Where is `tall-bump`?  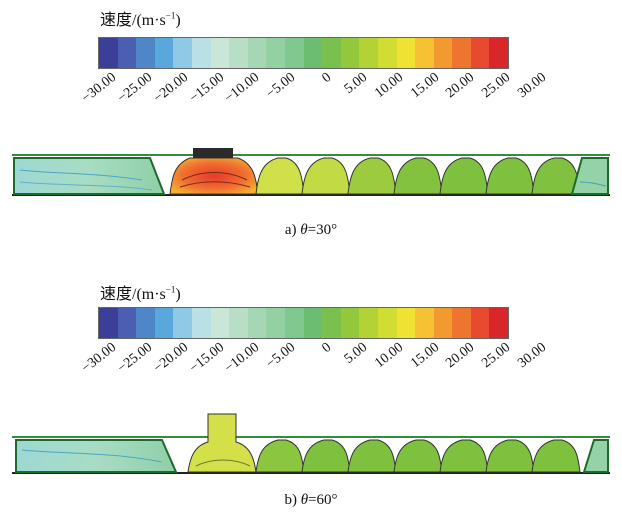 tall-bump is located at coordinates (222, 443).